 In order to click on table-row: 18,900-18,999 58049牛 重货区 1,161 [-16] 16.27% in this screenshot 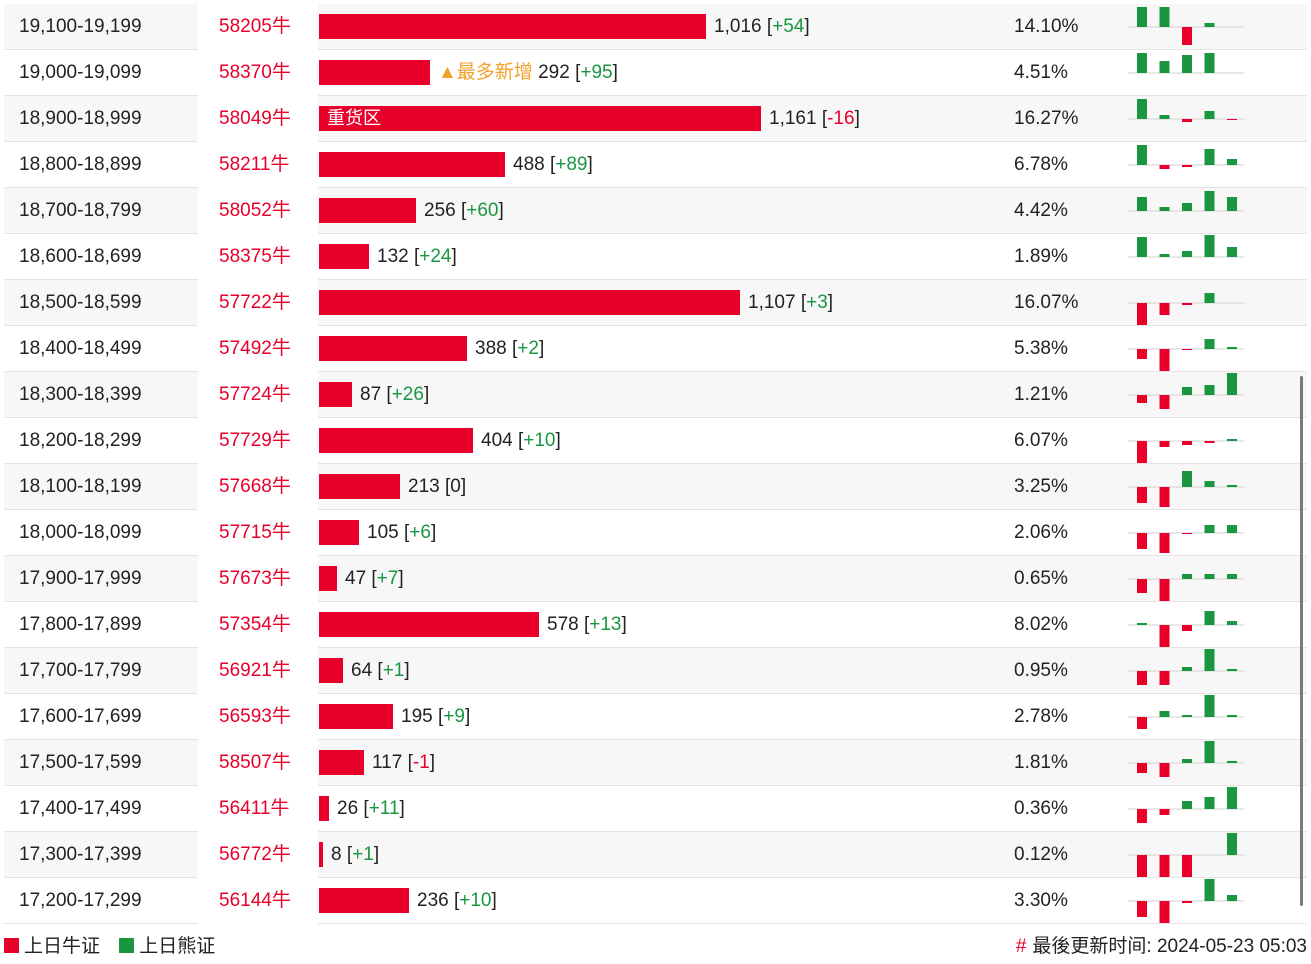, I will do `click(655, 119)`.